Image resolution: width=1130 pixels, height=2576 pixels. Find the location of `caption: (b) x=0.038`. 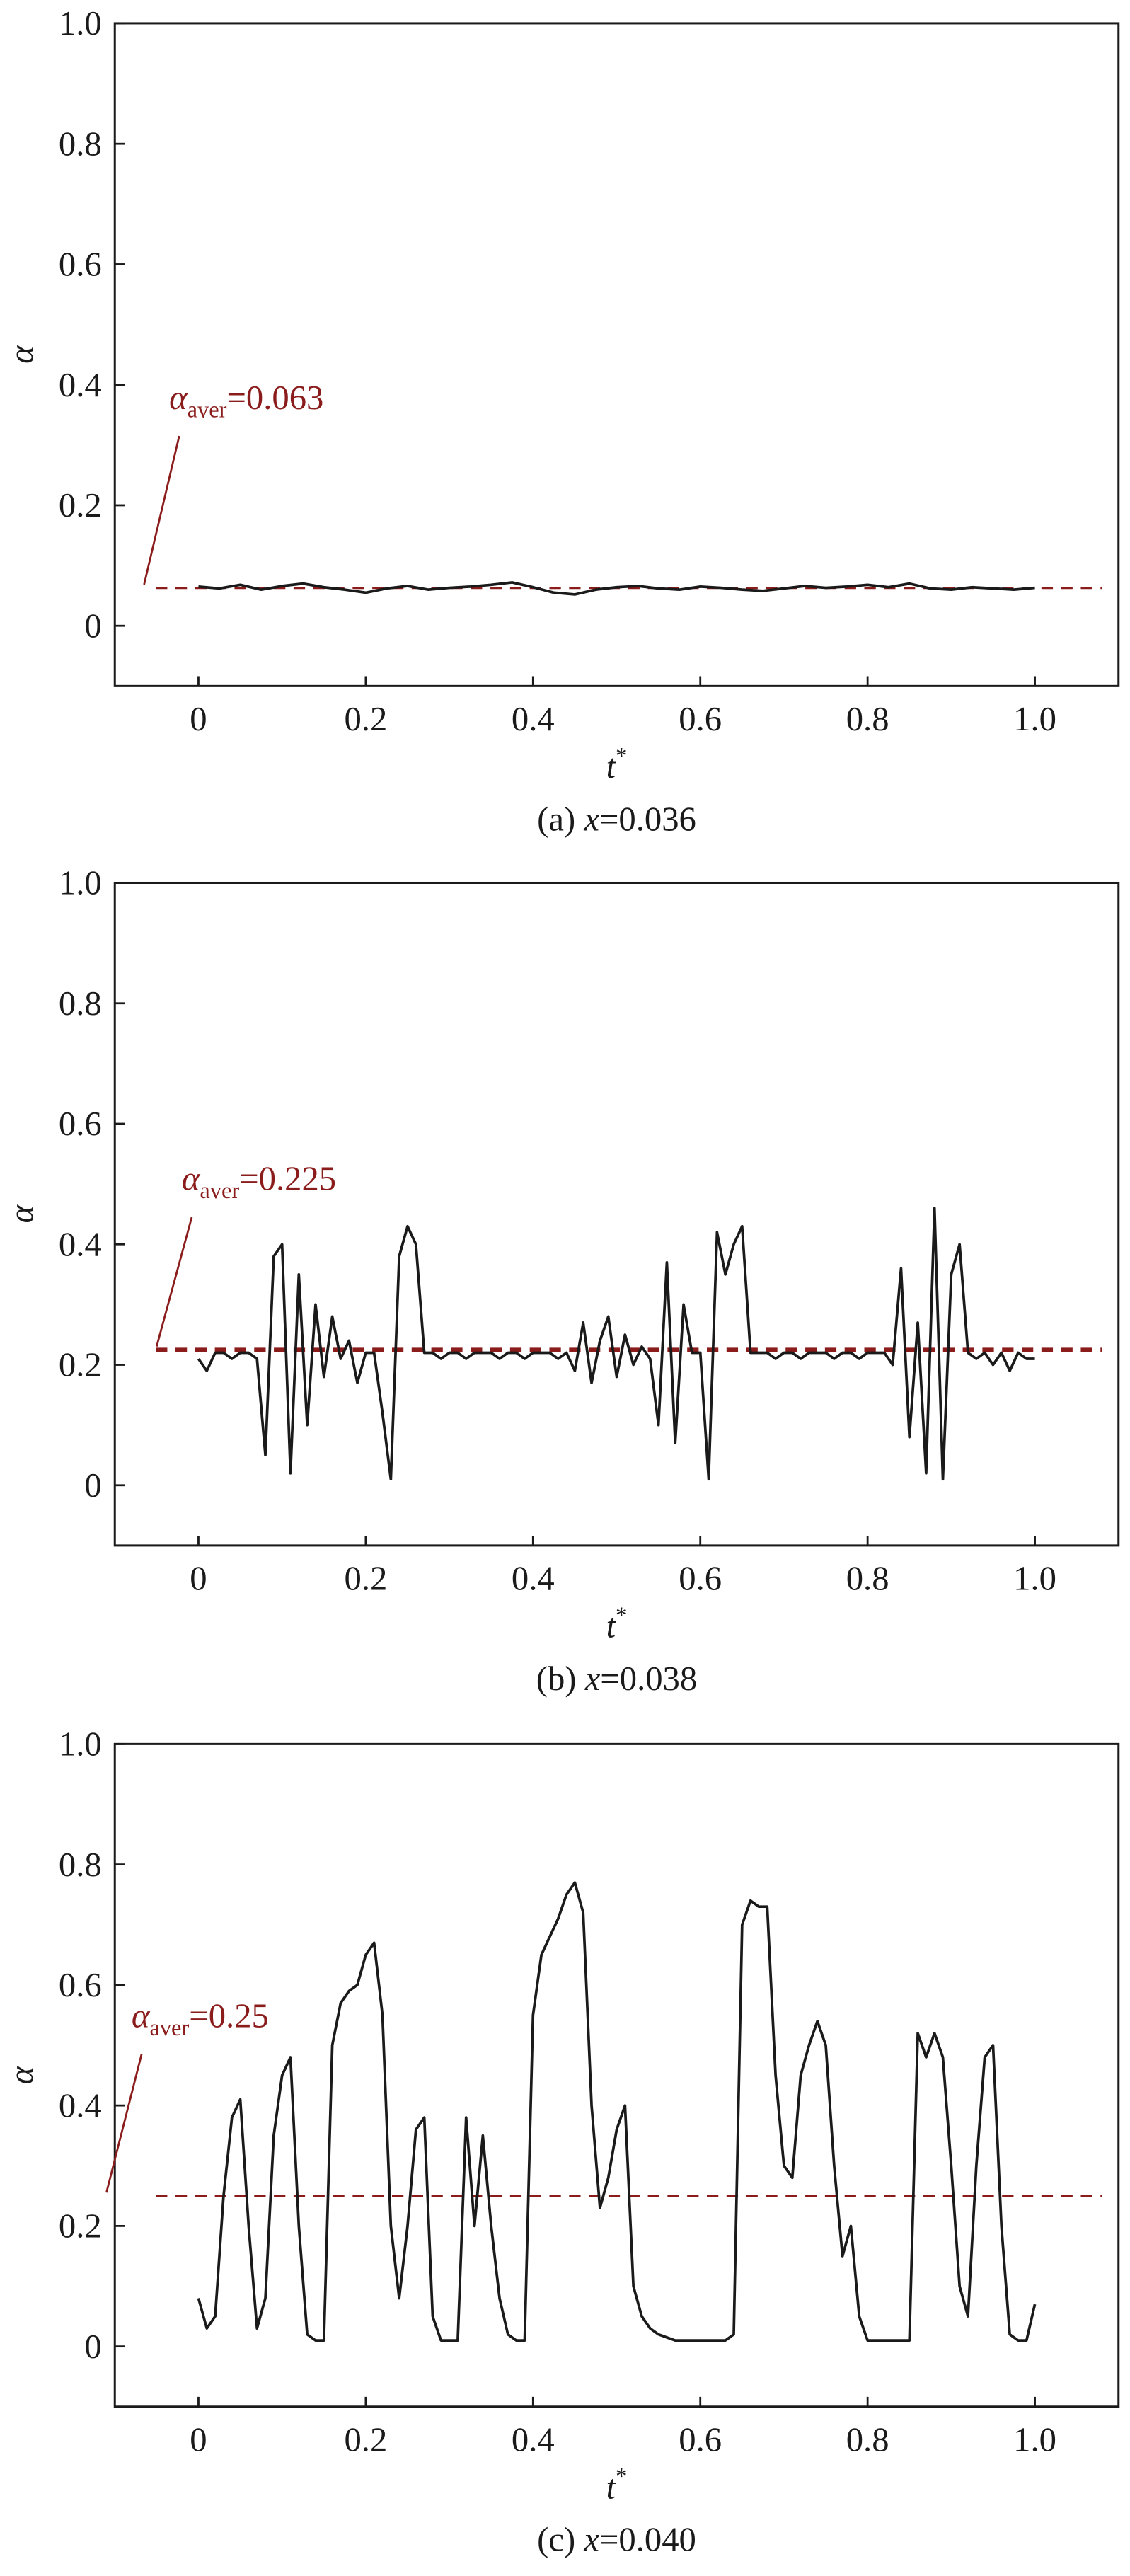

caption: (b) x=0.038 is located at coordinates (616, 1679).